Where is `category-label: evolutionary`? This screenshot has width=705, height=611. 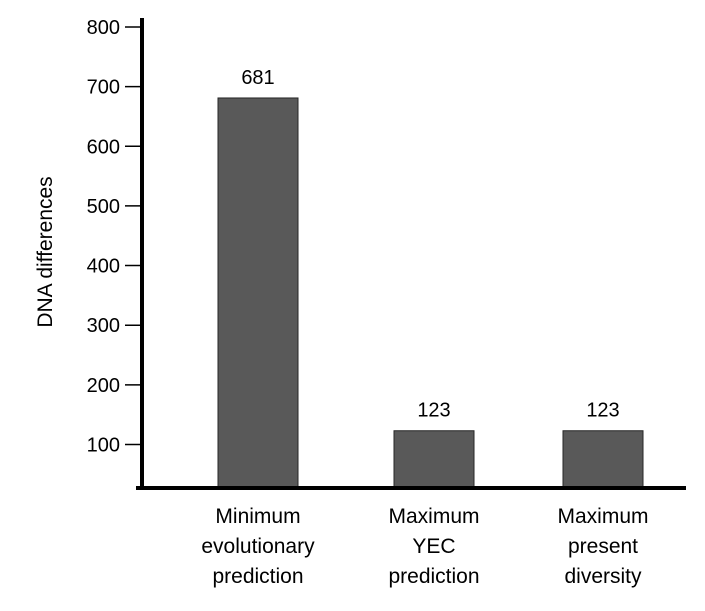
category-label: evolutionary is located at coordinates (258, 546).